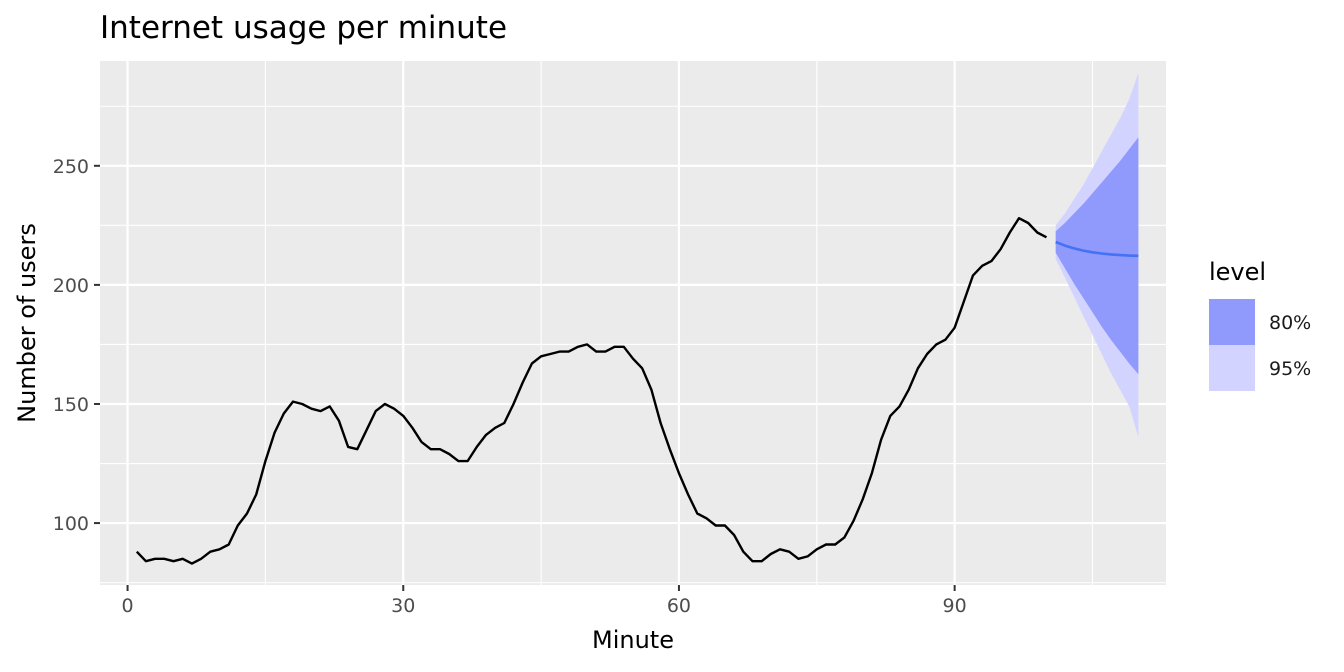 The image size is (1344, 672). What do you see at coordinates (403, 606) in the screenshot?
I see `x-tick-label: 30` at bounding box center [403, 606].